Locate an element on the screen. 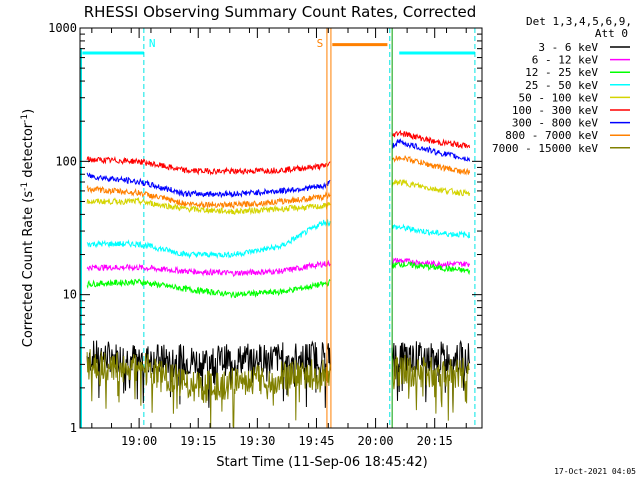  legend-label: 800 - 7000 keV is located at coordinates (551, 135).